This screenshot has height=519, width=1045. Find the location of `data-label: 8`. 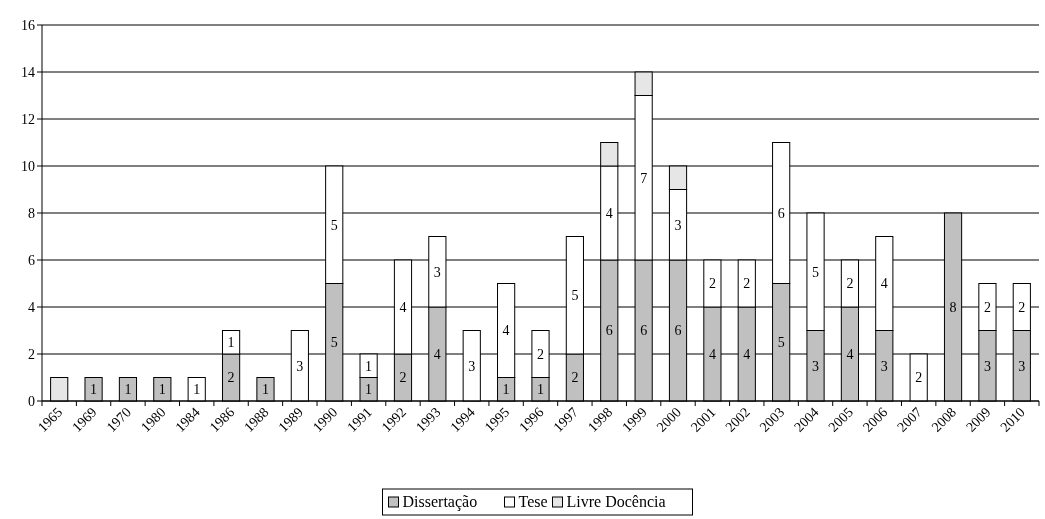

data-label: 8 is located at coordinates (953, 307).